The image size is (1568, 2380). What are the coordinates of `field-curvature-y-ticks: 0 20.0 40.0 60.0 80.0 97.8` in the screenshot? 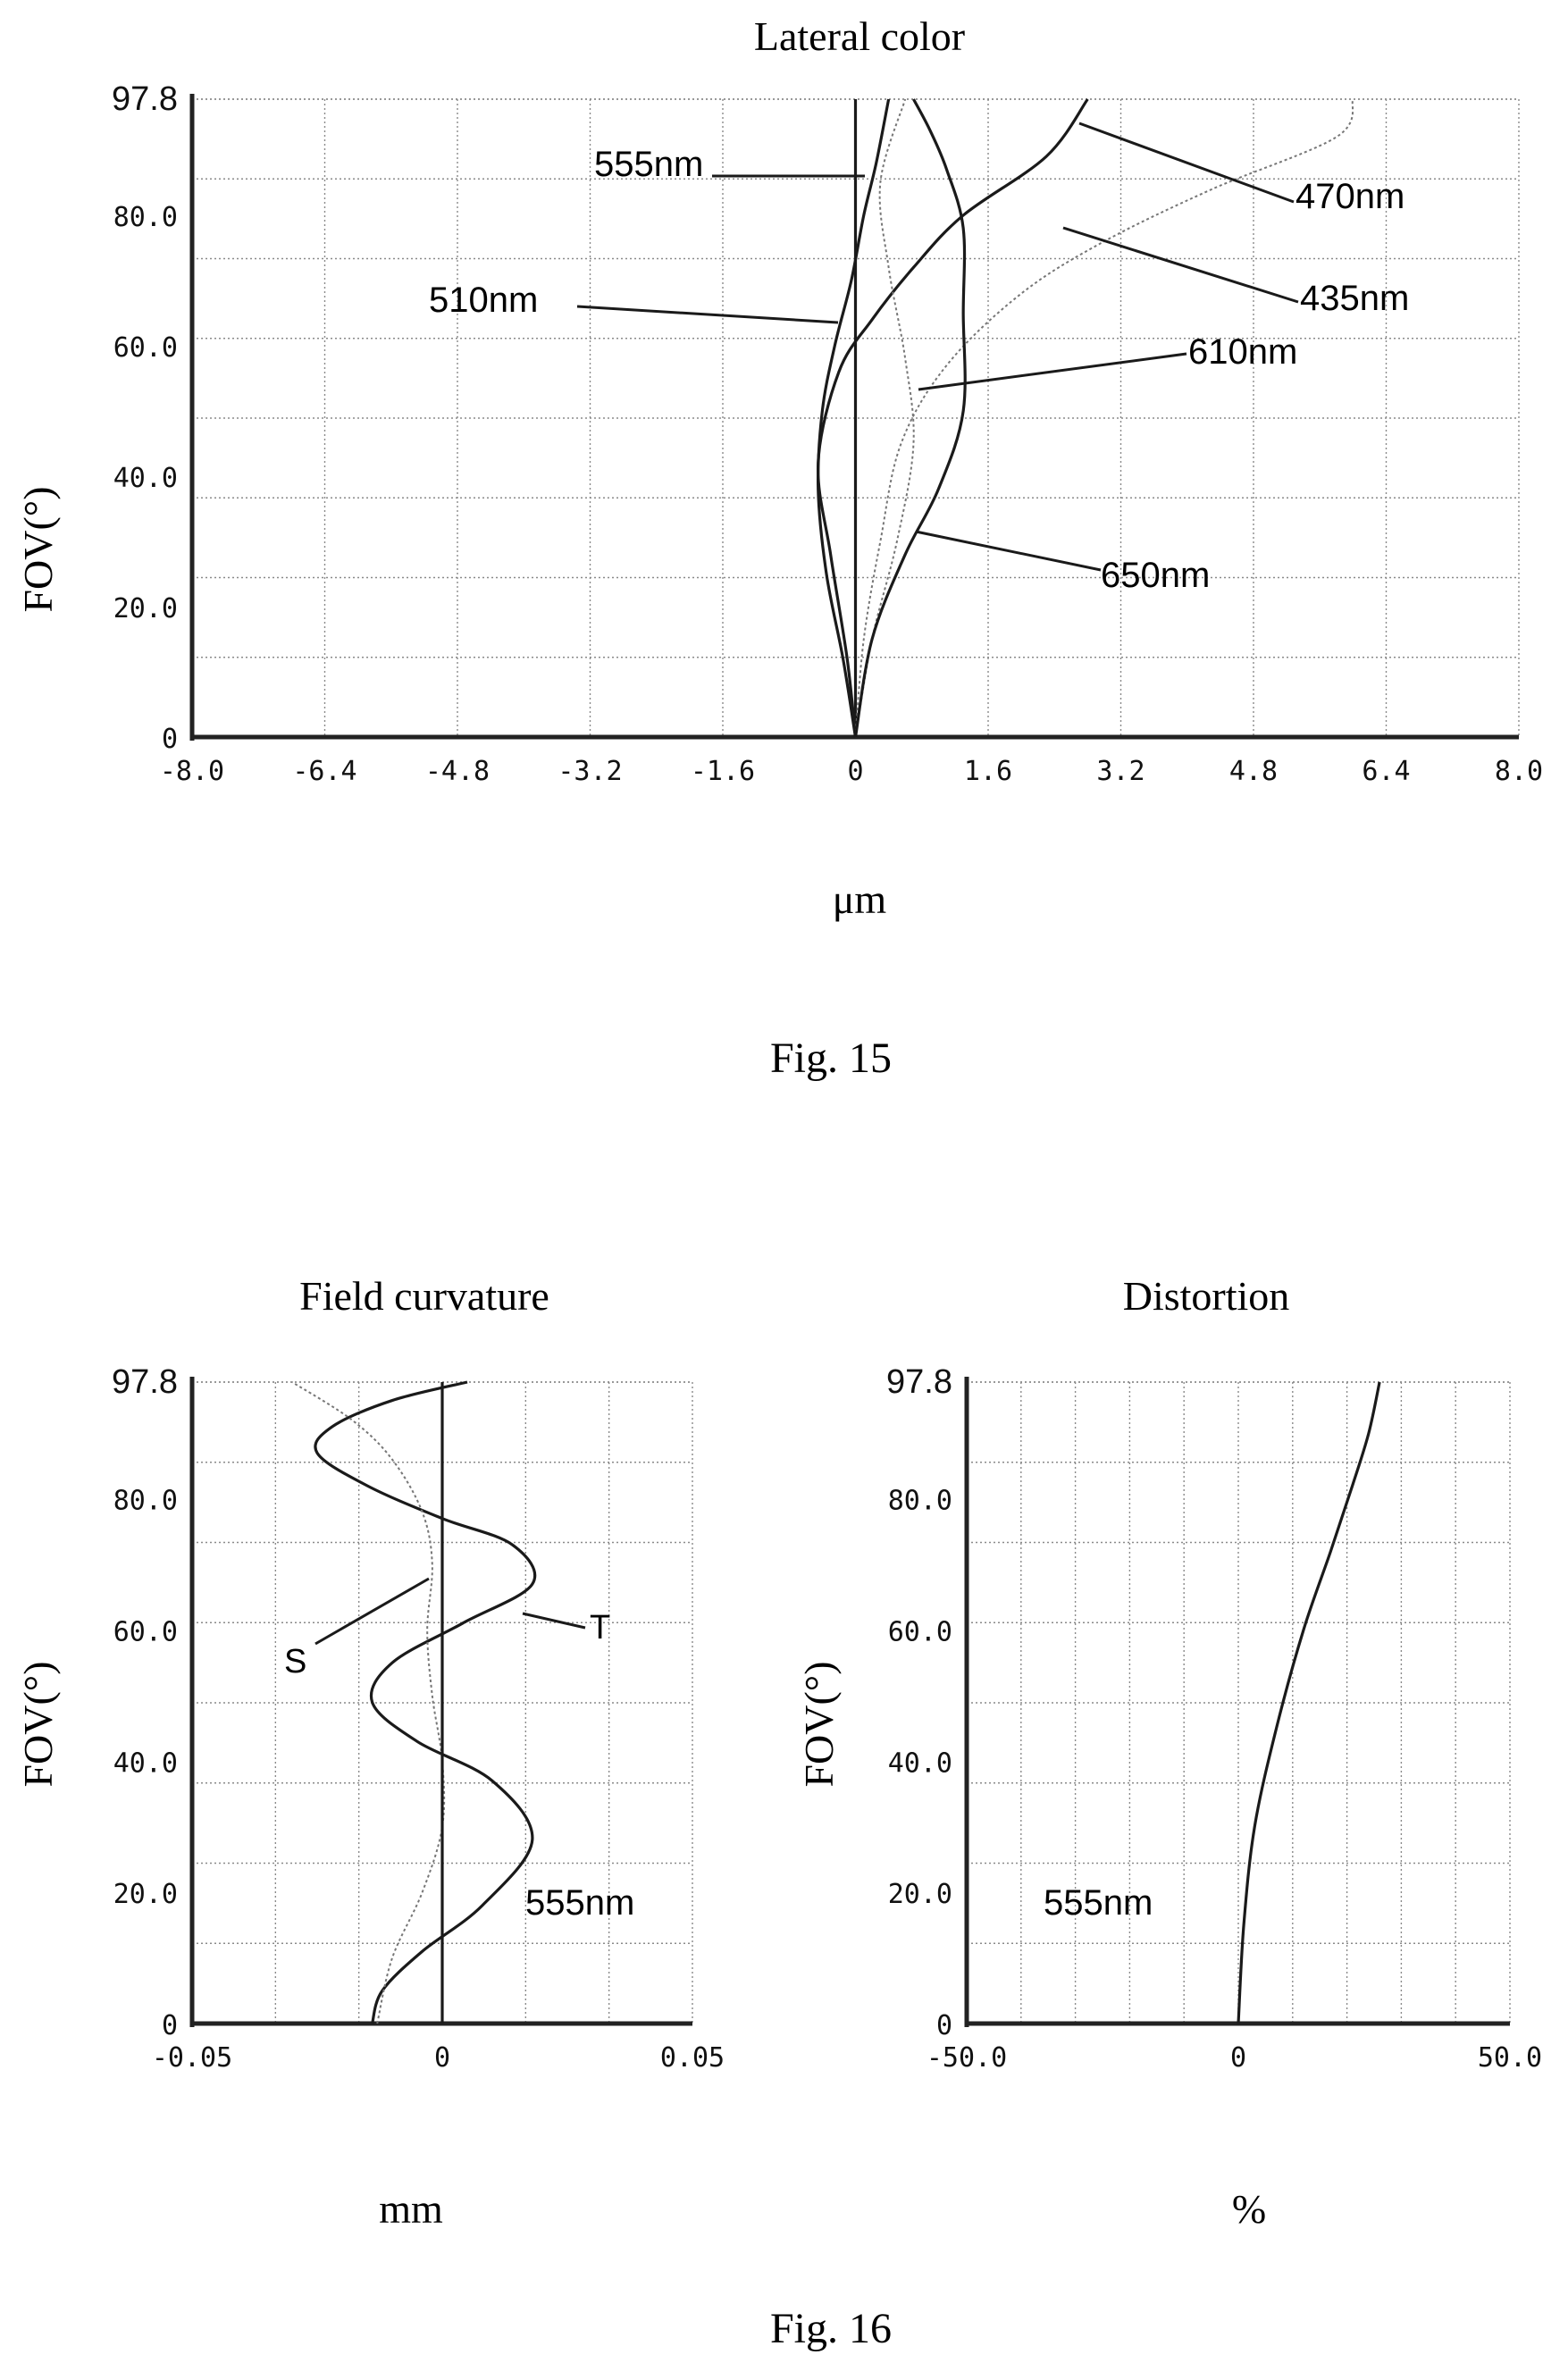 It's located at (145, 1702).